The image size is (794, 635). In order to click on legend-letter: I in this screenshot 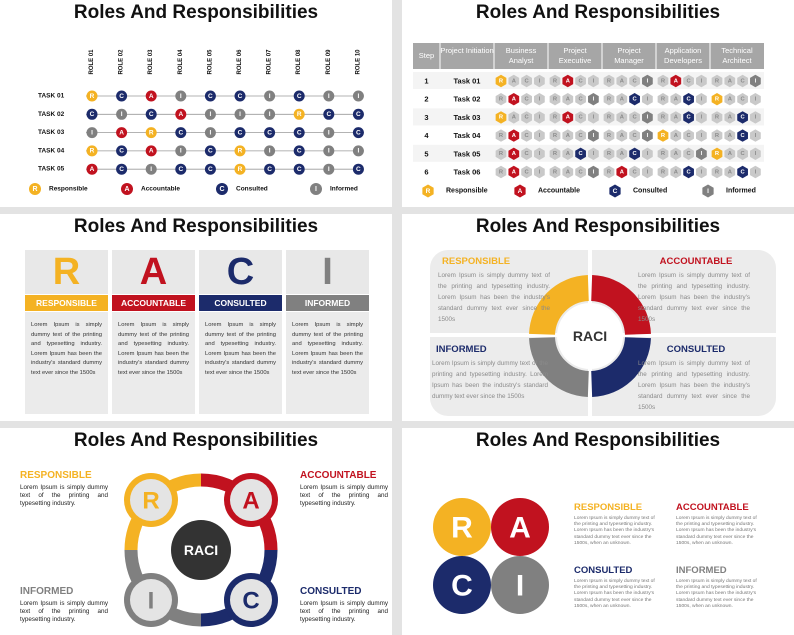, I will do `click(708, 191)`.